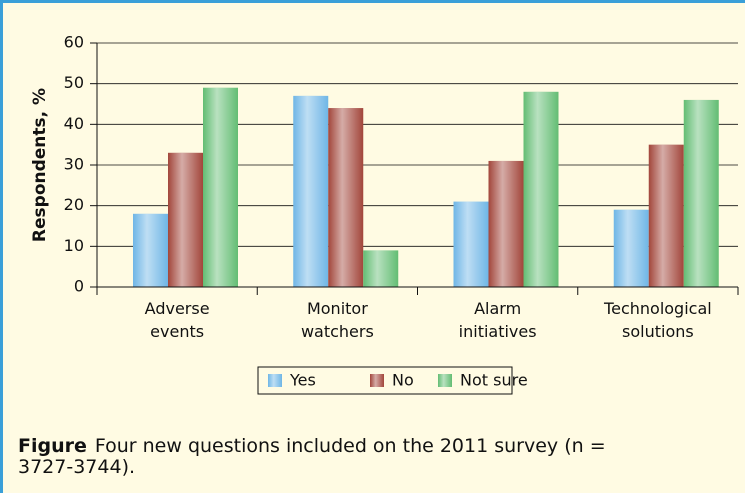 Image resolution: width=745 pixels, height=493 pixels. I want to click on x-tick-label: Alarm initiatives, so click(498, 320).